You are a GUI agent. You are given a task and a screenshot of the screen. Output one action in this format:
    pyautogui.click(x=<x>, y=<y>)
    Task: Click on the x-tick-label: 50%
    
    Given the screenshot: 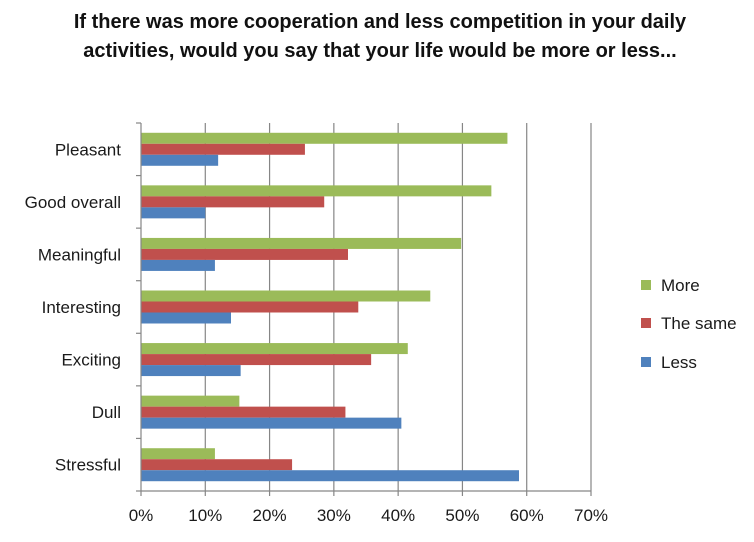 What is the action you would take?
    pyautogui.click(x=462, y=515)
    